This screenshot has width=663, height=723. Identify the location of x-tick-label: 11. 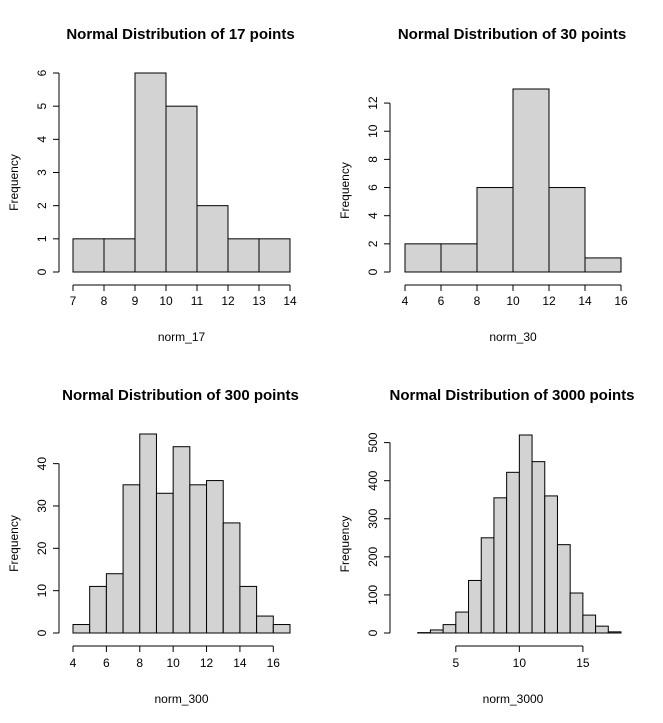
(197, 301).